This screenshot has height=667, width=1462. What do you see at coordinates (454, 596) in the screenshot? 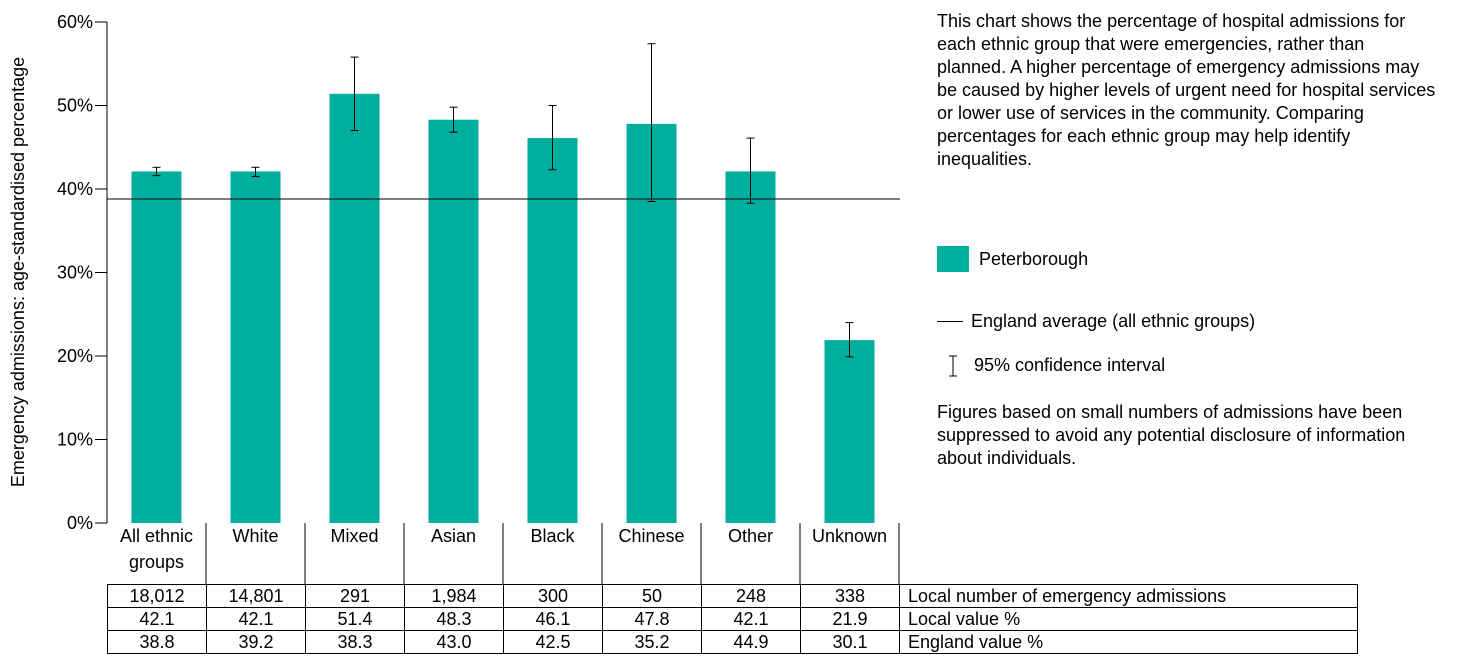
I see `table-cell: 1,984` at bounding box center [454, 596].